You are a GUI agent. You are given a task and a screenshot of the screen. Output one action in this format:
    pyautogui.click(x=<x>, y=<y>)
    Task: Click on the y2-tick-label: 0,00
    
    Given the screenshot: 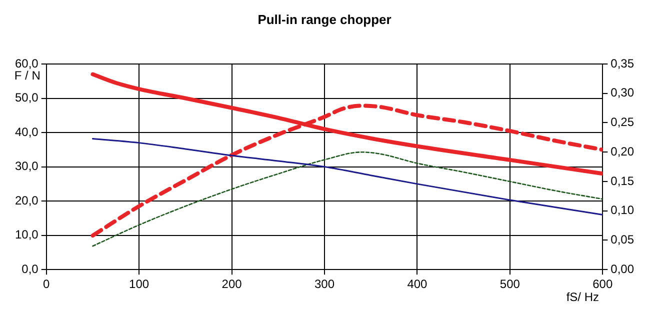 What is the action you would take?
    pyautogui.click(x=622, y=269)
    